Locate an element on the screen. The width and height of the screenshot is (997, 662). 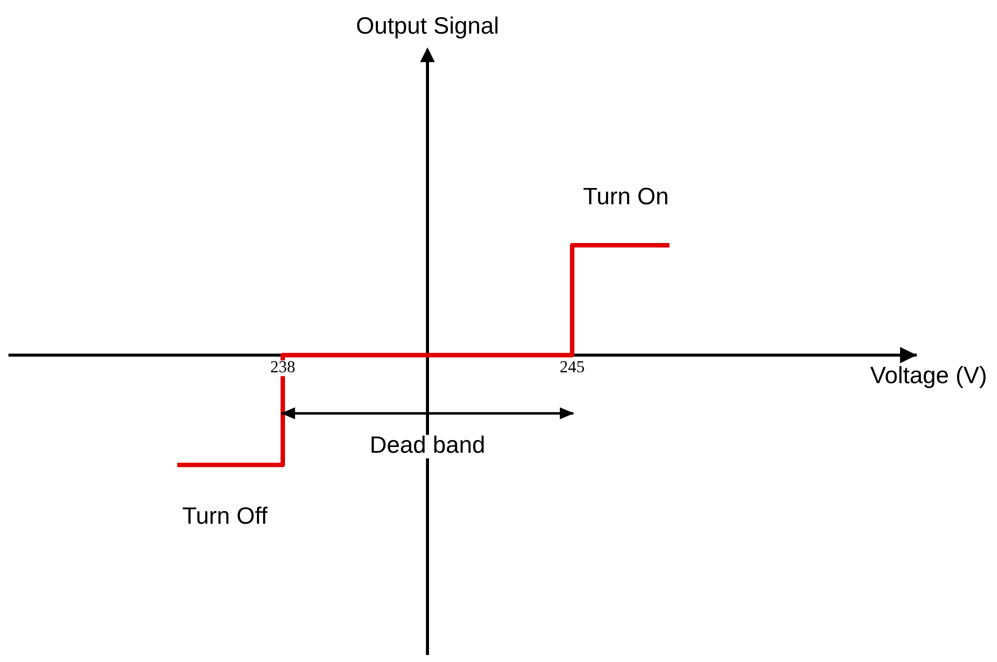
text: Output Signal is located at coordinates (427, 27).